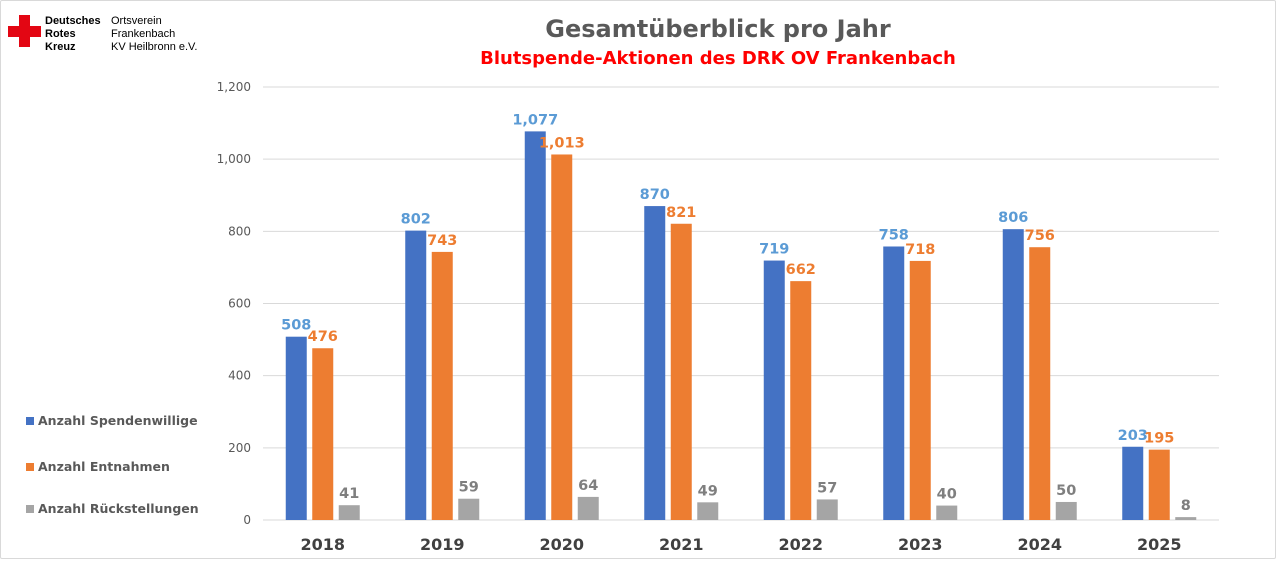 The image size is (1280, 561). I want to click on data-label: 195, so click(1159, 439).